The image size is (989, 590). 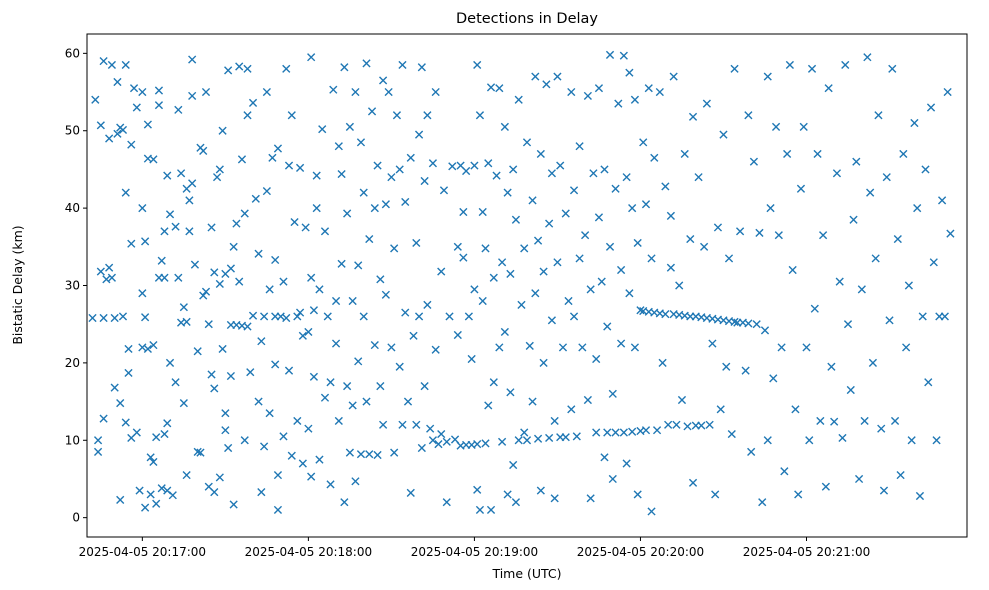 What do you see at coordinates (76, 518) in the screenshot?
I see `y-tick-label: 0` at bounding box center [76, 518].